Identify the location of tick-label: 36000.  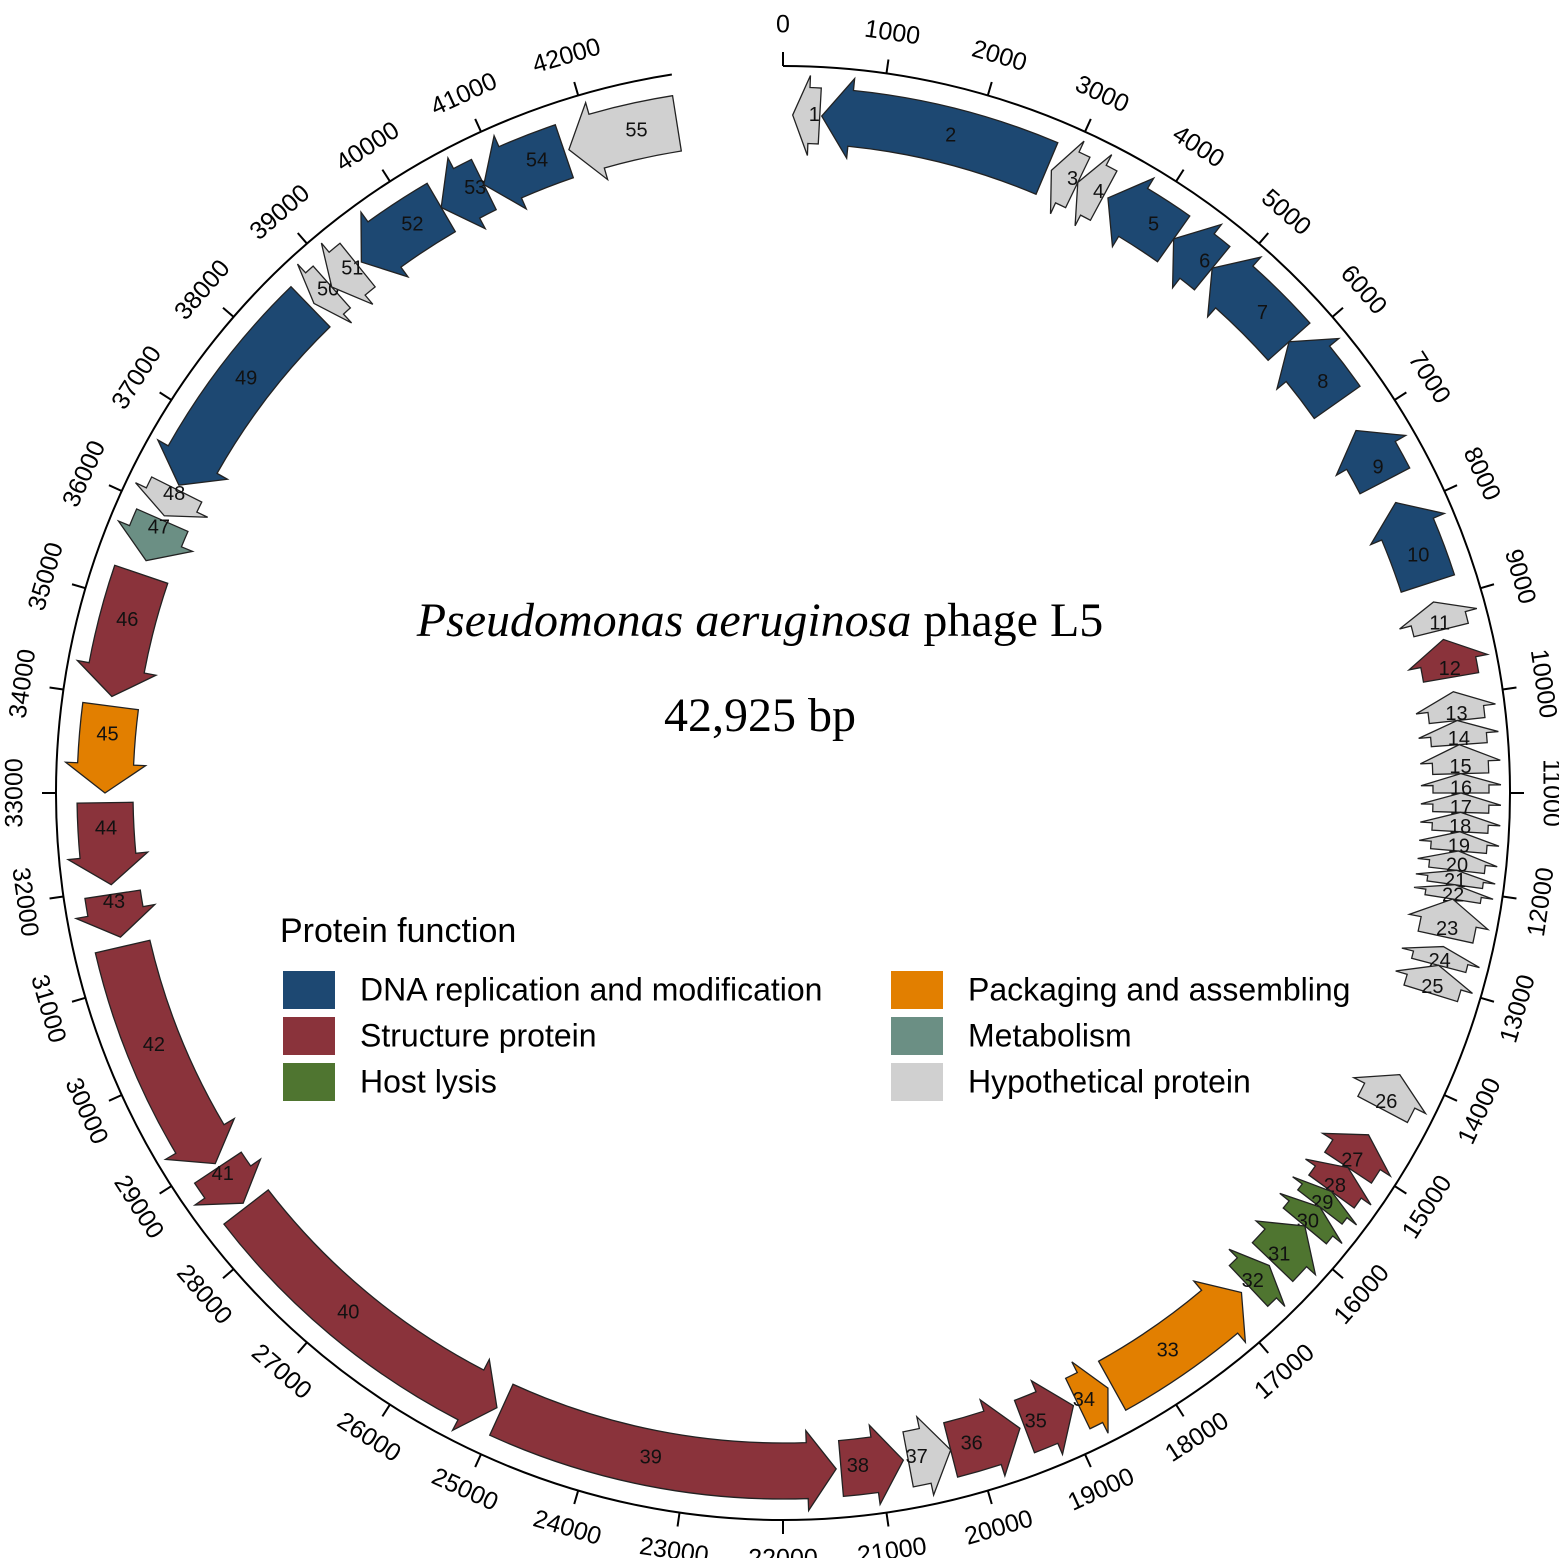
(84, 473).